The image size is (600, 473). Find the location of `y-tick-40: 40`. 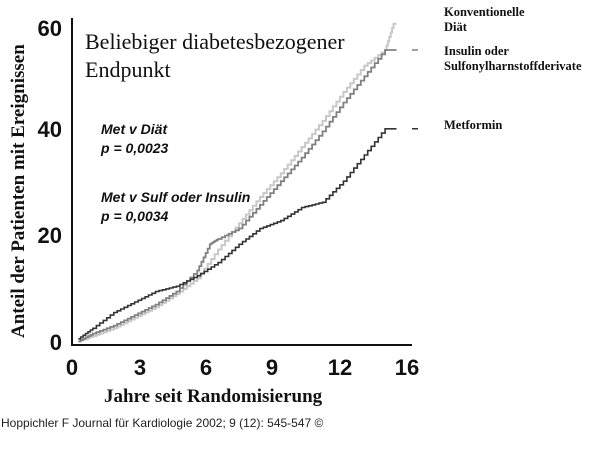

y-tick-40: 40 is located at coordinates (49, 129).